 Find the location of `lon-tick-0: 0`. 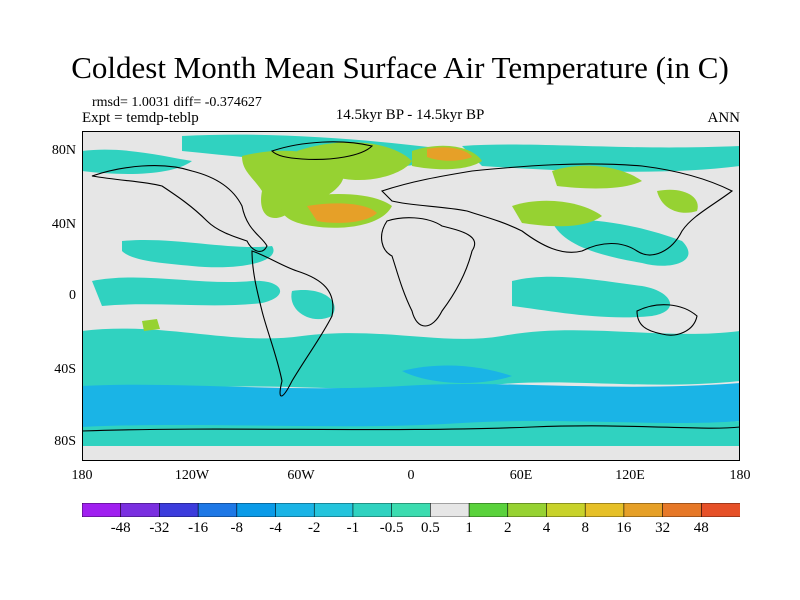

lon-tick-0: 0 is located at coordinates (411, 475).